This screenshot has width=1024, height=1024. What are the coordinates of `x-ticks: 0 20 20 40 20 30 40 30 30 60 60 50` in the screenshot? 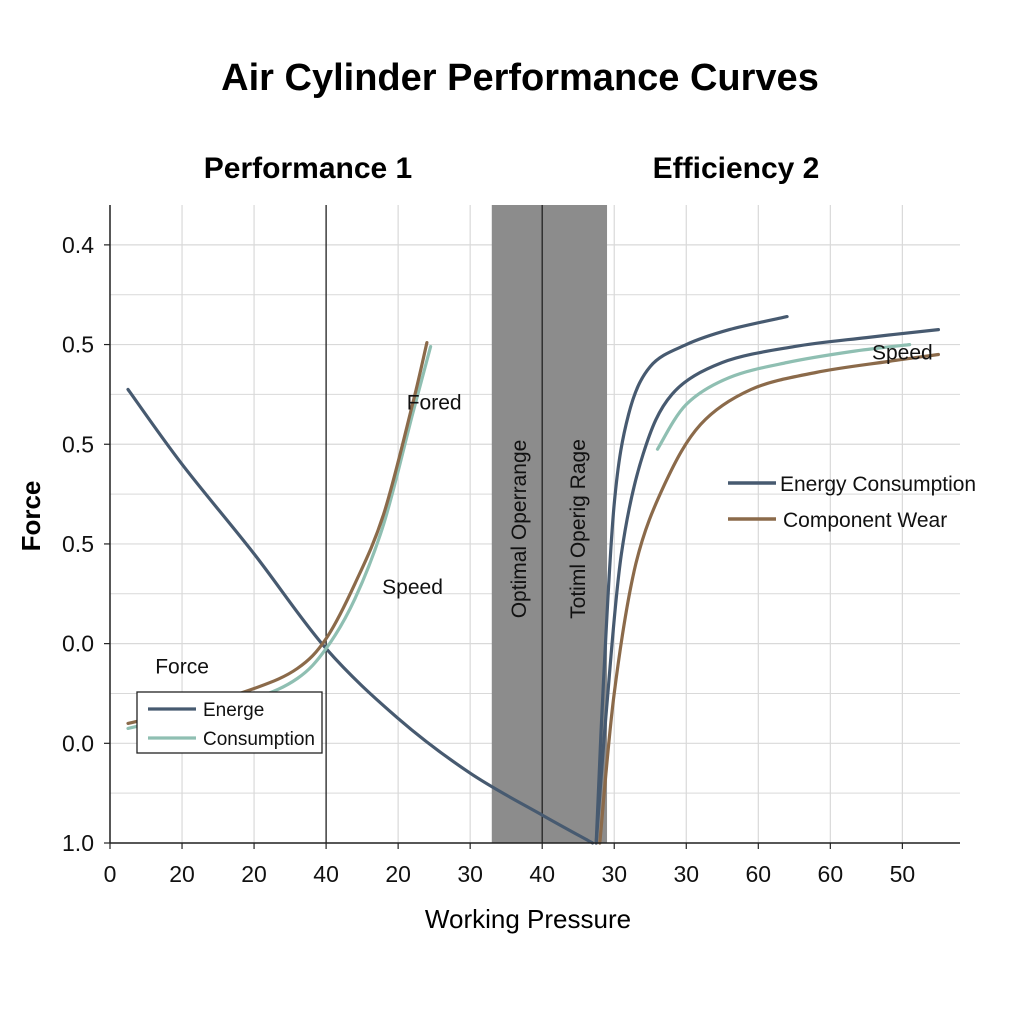 It's located at (510, 865).